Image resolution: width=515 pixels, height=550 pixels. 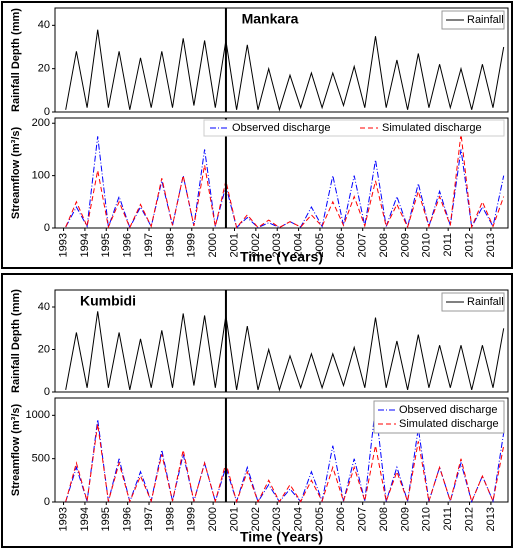 What do you see at coordinates (41, 123) in the screenshot?
I see `y-tick-label: 200` at bounding box center [41, 123].